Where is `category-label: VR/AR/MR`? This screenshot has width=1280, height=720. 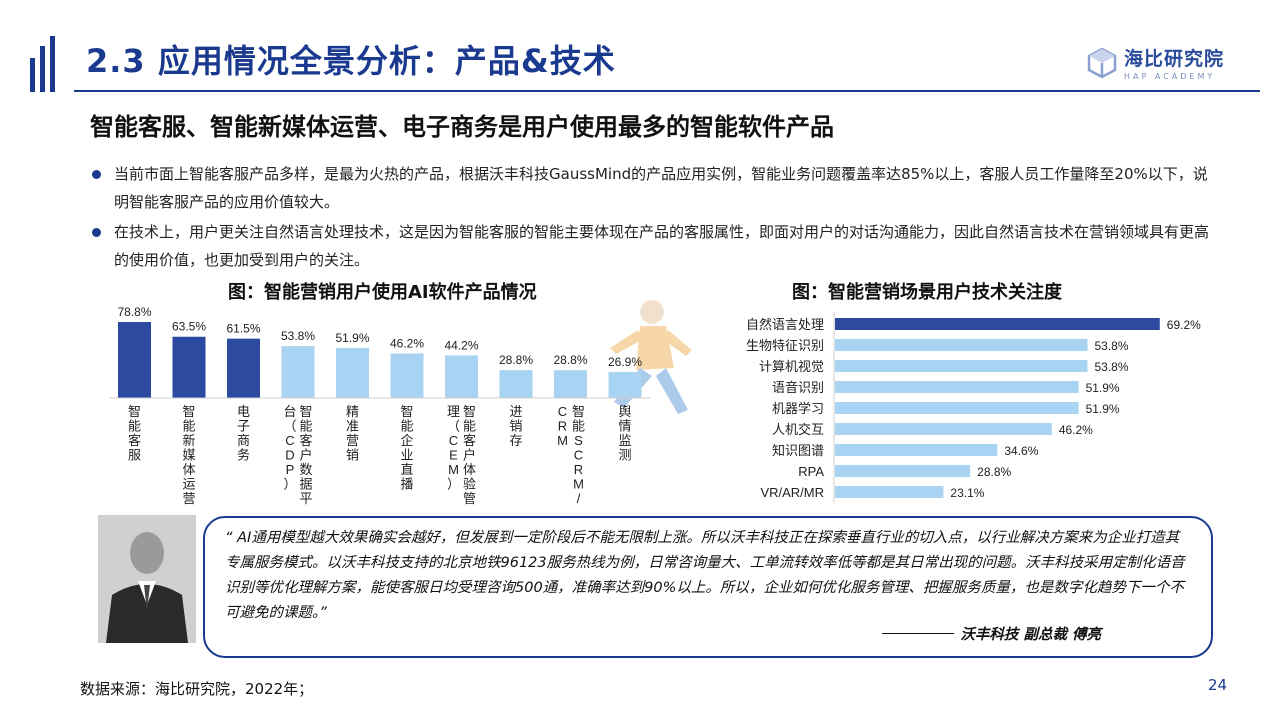 category-label: VR/AR/MR is located at coordinates (792, 492).